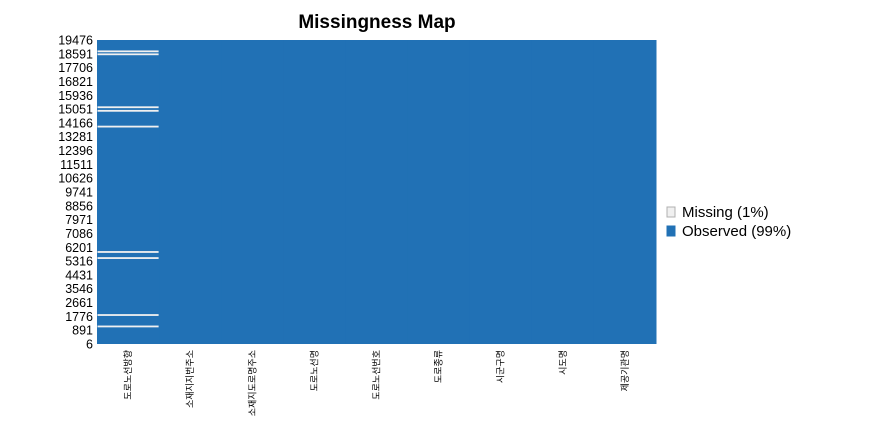 The height and width of the screenshot is (443, 878). I want to click on x-tick-label: 소재지지번주소, so click(190, 379).